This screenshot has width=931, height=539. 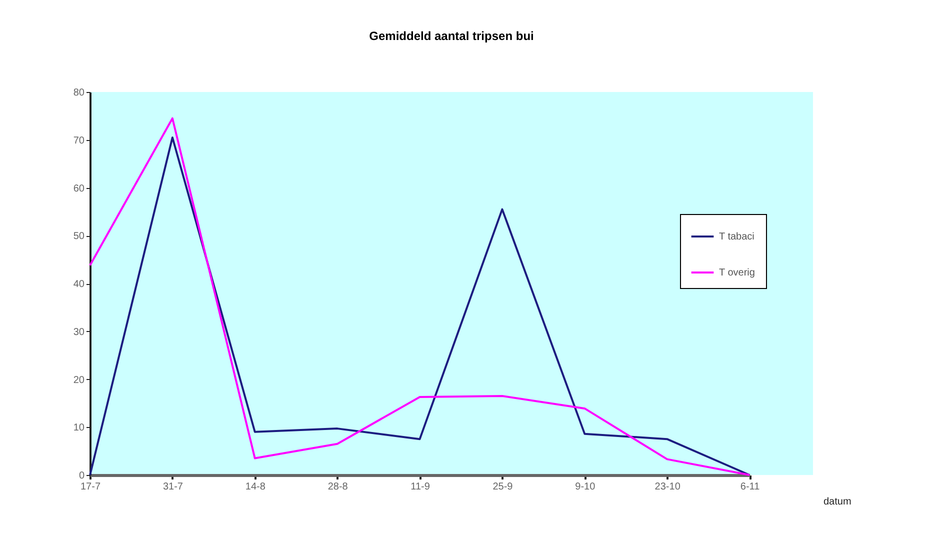 I want to click on y-tick-label: 50, so click(x=79, y=236).